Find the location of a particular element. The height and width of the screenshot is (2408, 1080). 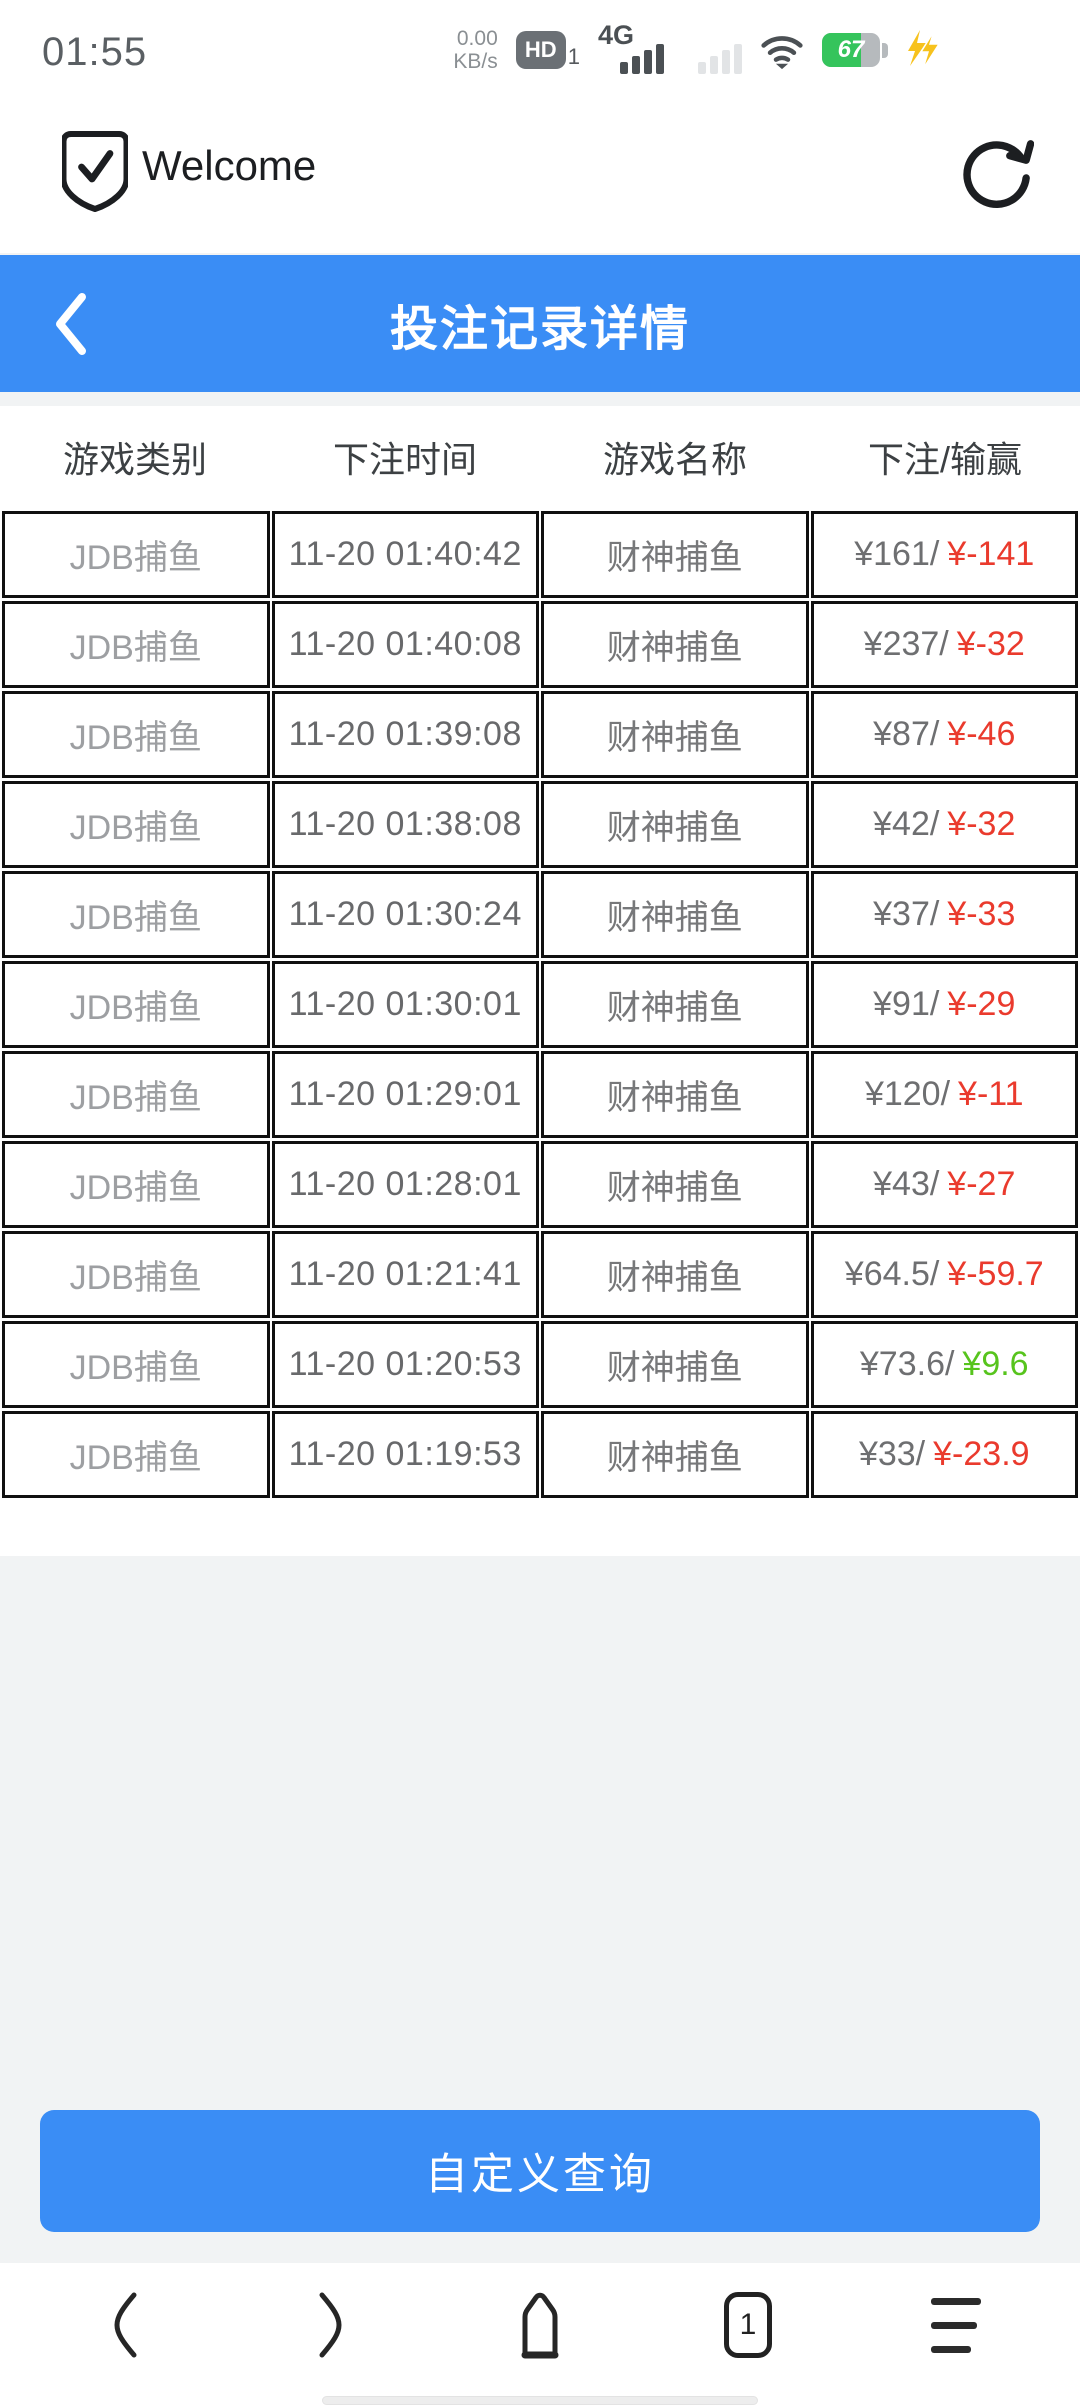

wifi-icon is located at coordinates (782, 50).